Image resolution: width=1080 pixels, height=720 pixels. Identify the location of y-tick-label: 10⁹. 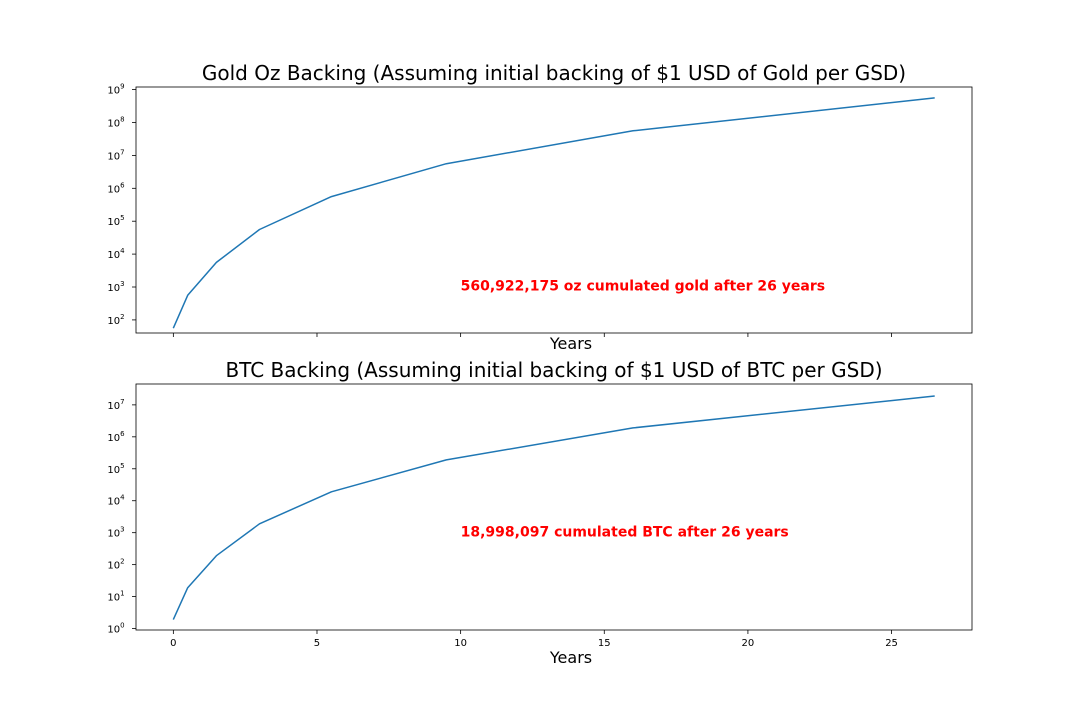
(115, 90).